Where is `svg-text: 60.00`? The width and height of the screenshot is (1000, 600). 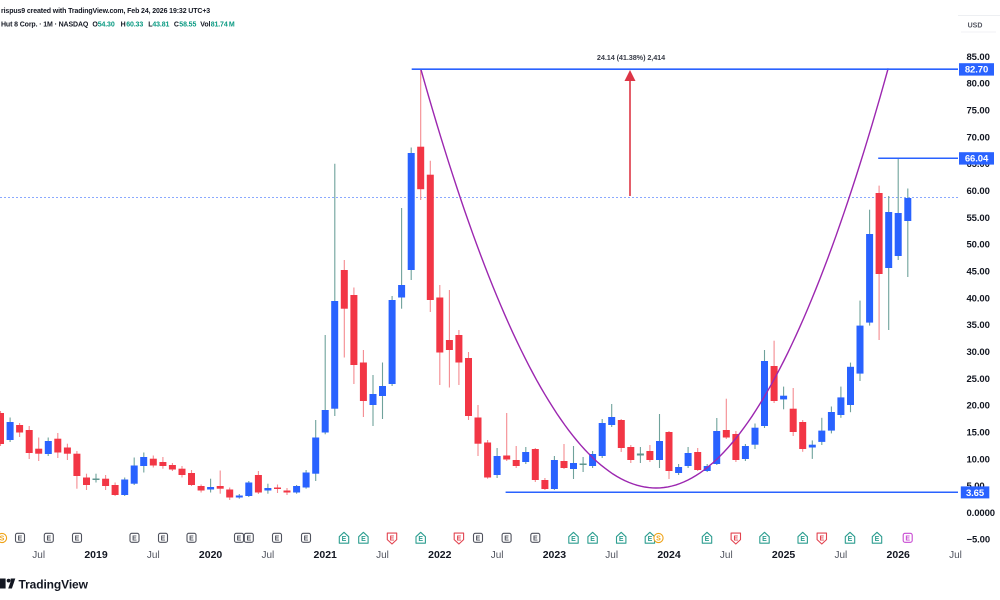 svg-text: 60.00 is located at coordinates (978, 191).